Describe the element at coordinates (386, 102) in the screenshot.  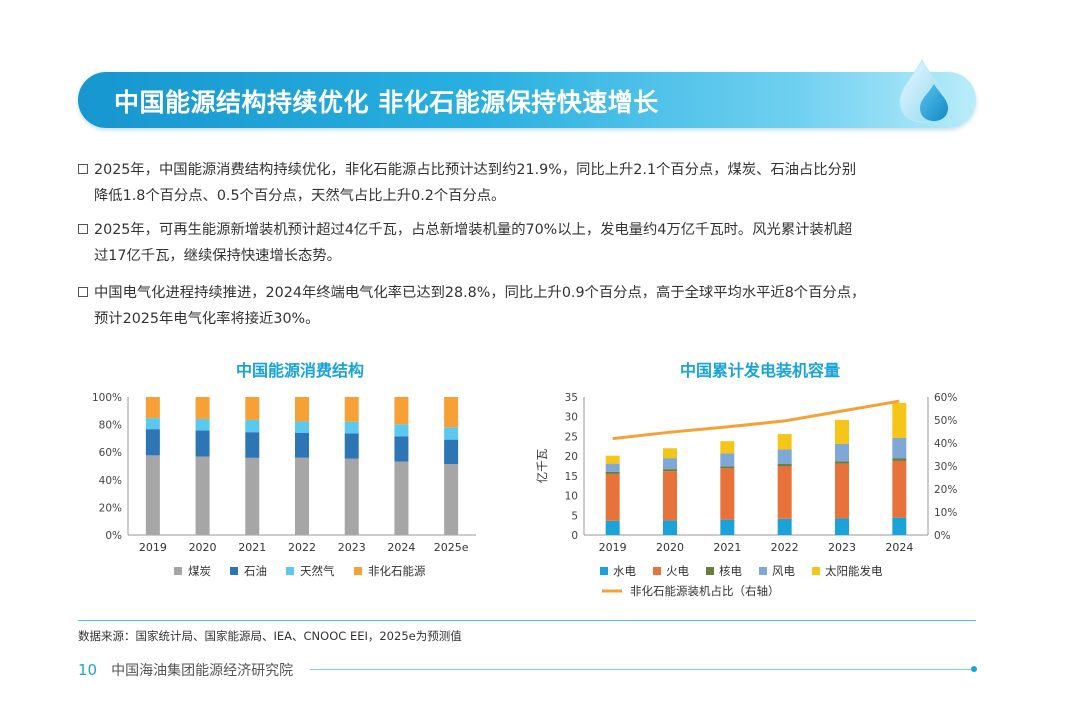
I see `page-title: 中国能源结构持续优化 非化石能源保持快速增长` at that location.